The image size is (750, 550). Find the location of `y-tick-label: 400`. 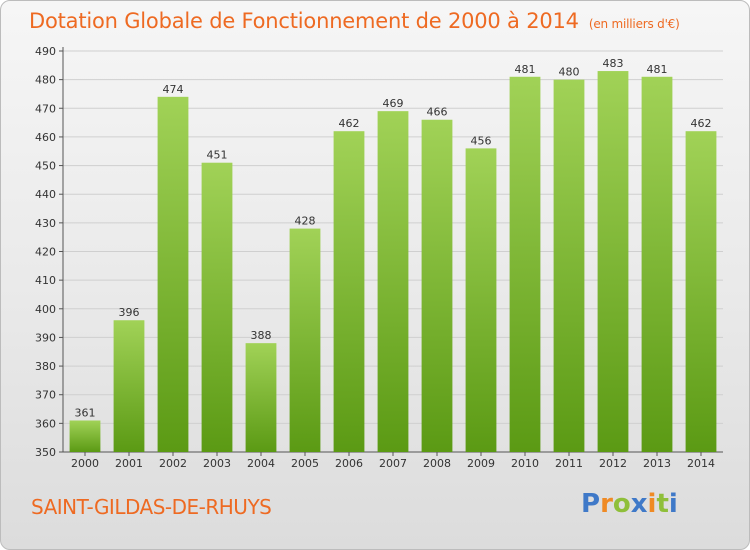

y-tick-label: 400 is located at coordinates (45, 309).